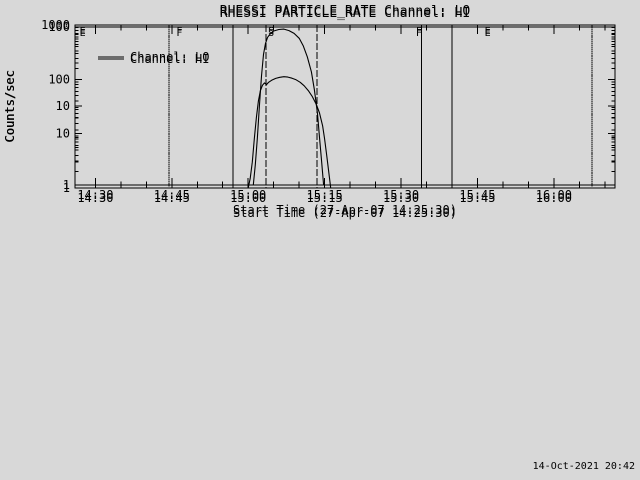 The image size is (640, 480). I want to click on panel-title: RHESSI PARTICLE_RATE Channel: LO, so click(345, 11).